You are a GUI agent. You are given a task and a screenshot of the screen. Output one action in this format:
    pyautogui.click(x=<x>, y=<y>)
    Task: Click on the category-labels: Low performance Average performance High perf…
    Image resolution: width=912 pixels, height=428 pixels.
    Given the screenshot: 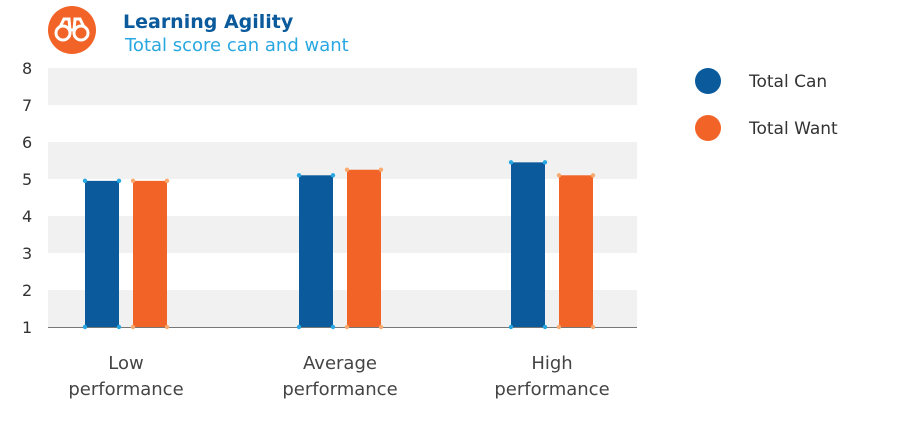 What is the action you would take?
    pyautogui.click(x=338, y=376)
    